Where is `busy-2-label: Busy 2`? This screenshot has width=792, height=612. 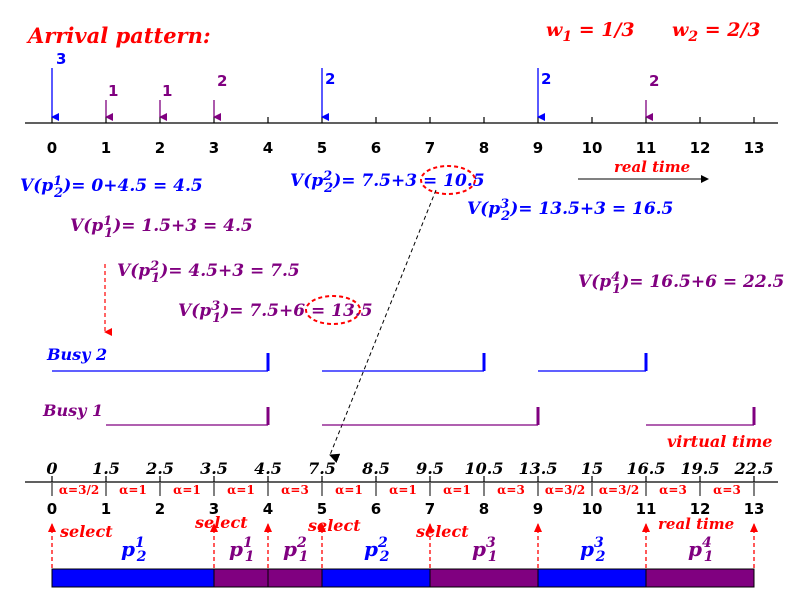 busy-2-label: Busy 2 is located at coordinates (76, 354).